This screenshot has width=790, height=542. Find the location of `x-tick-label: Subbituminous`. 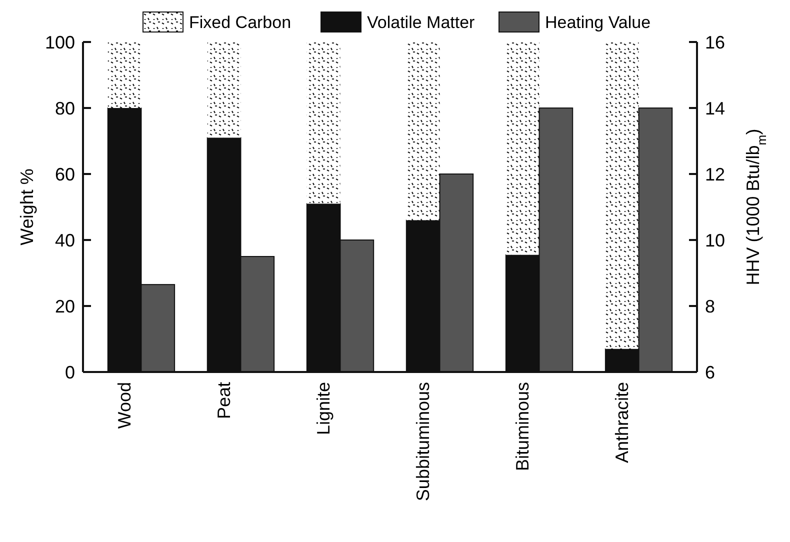

x-tick-label: Subbituminous is located at coordinates (423, 442).